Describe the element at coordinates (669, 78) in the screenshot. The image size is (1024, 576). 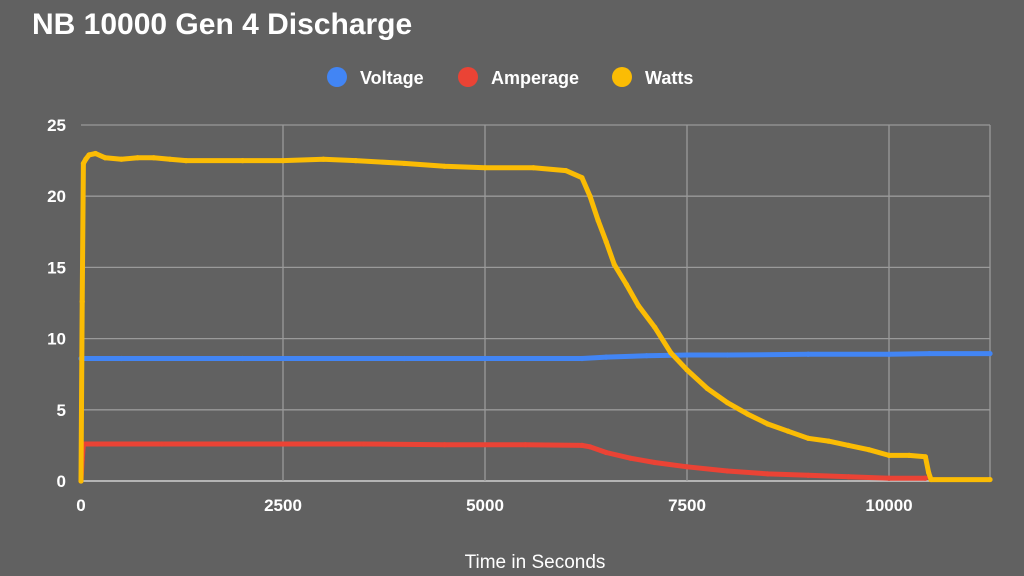
I see `legend-label-watts: Watts` at that location.